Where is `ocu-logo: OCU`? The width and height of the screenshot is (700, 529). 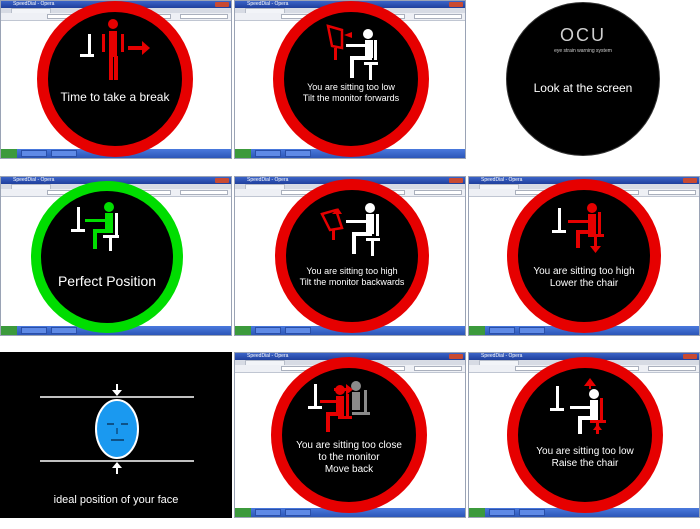 ocu-logo: OCU is located at coordinates (583, 35).